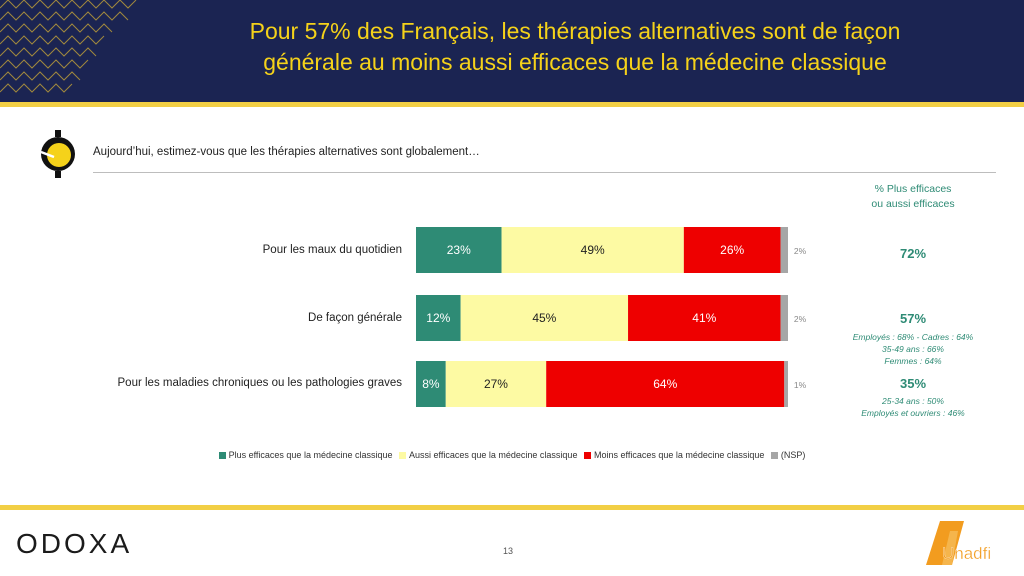 This screenshot has width=1024, height=576. Describe the element at coordinates (57, 154) in the screenshot. I see `odoxa-emblem-icon` at that location.